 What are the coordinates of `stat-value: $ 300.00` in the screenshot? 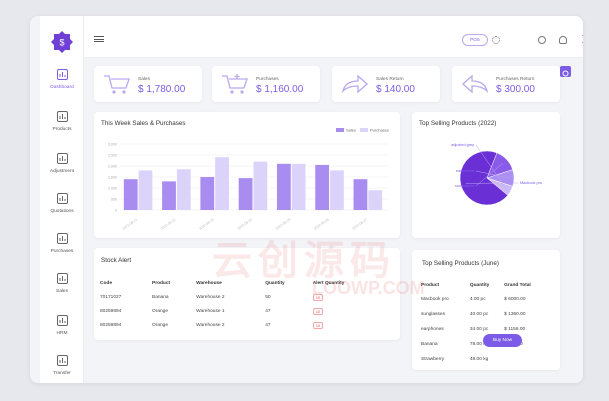 It's located at (515, 89).